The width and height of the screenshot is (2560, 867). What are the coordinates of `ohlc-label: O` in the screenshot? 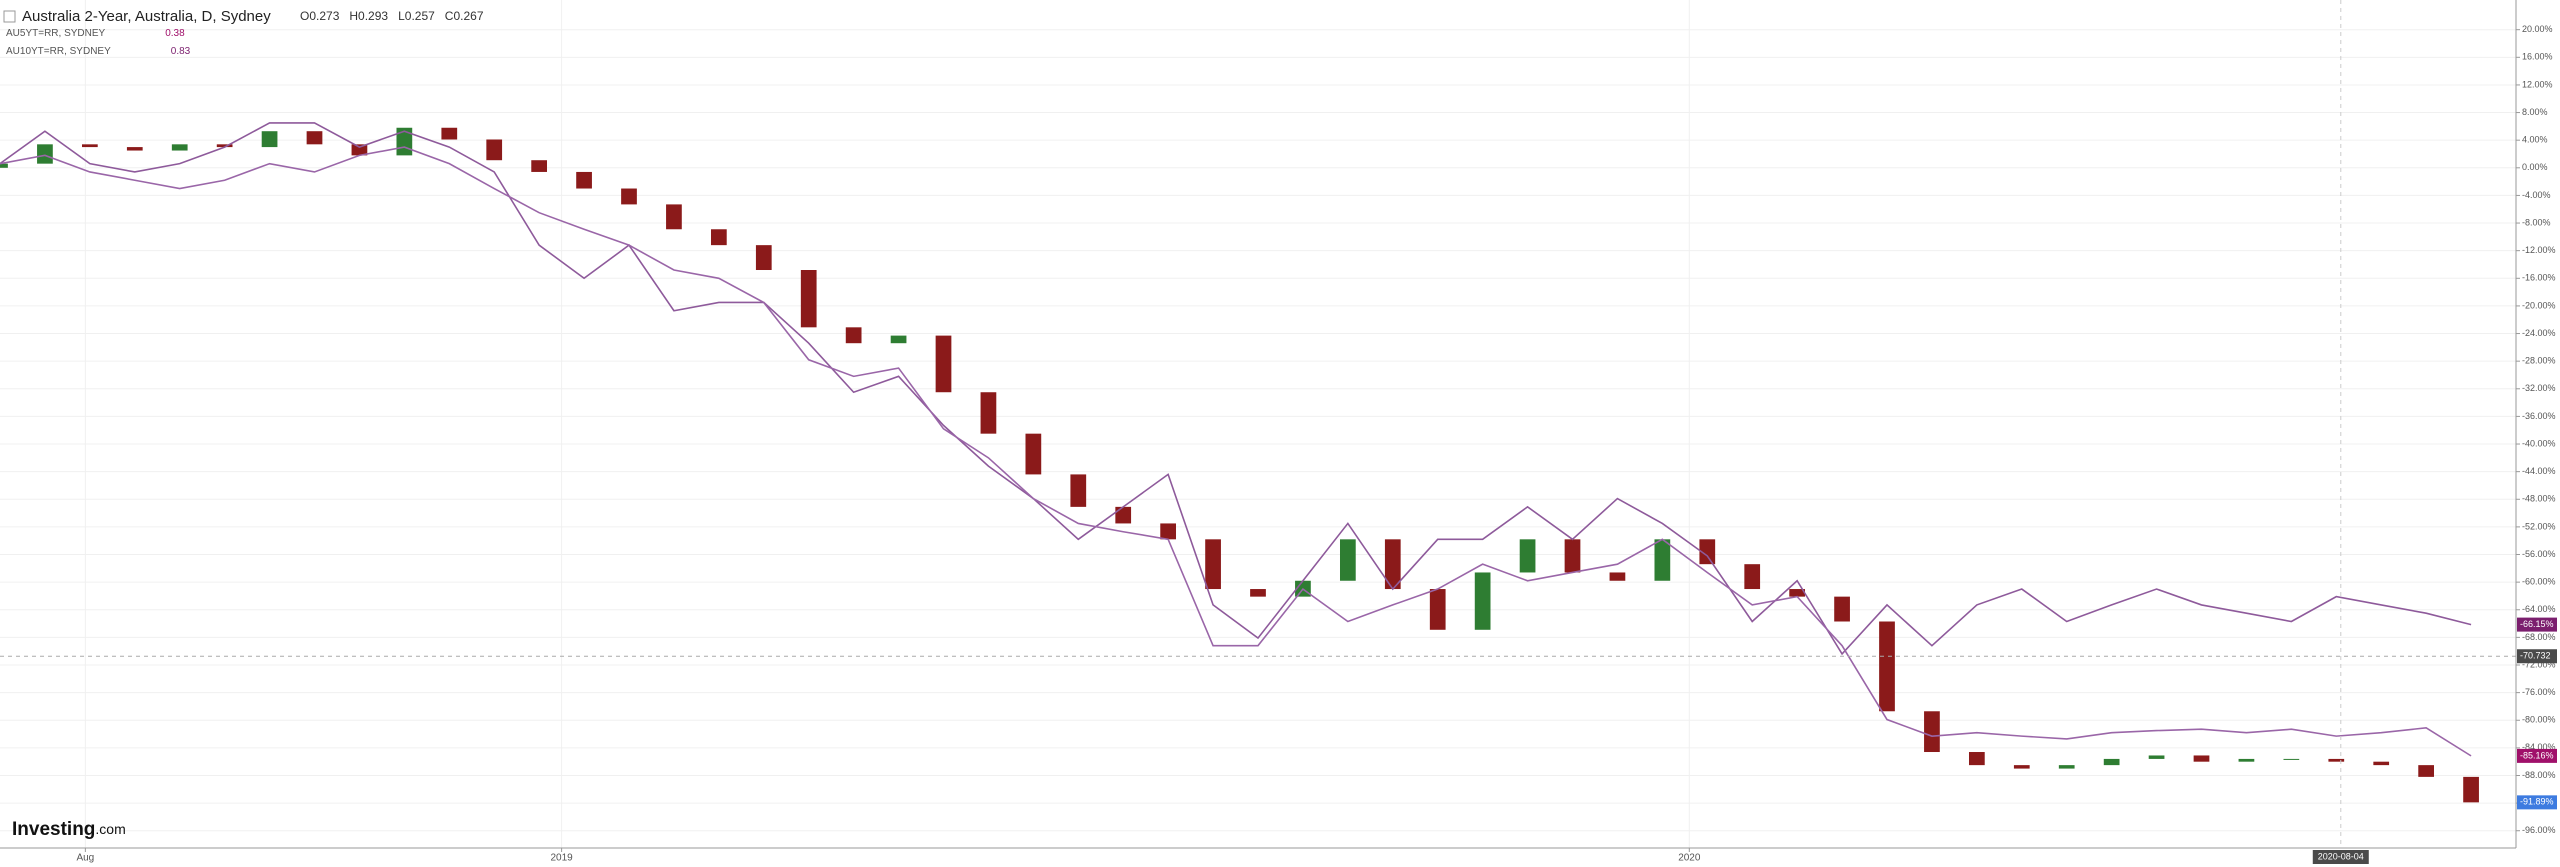 It's located at (304, 16).